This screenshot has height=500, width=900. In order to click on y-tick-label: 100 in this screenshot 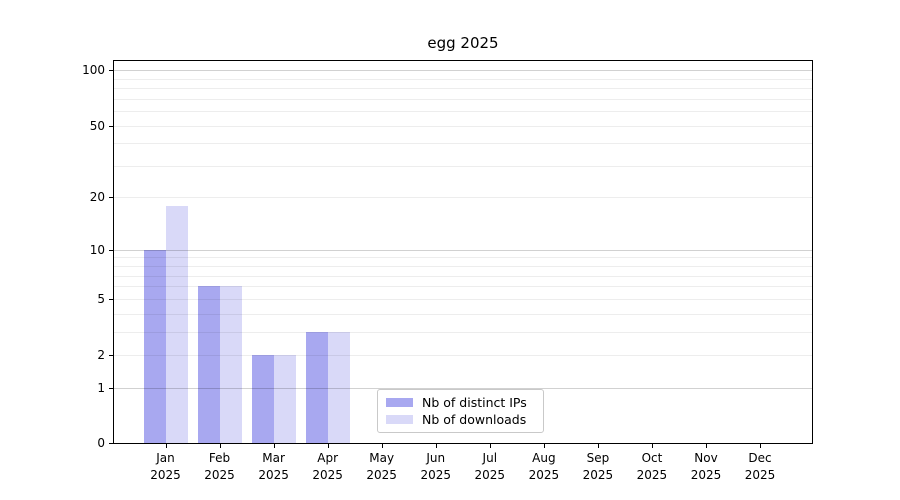, I will do `click(93, 70)`.